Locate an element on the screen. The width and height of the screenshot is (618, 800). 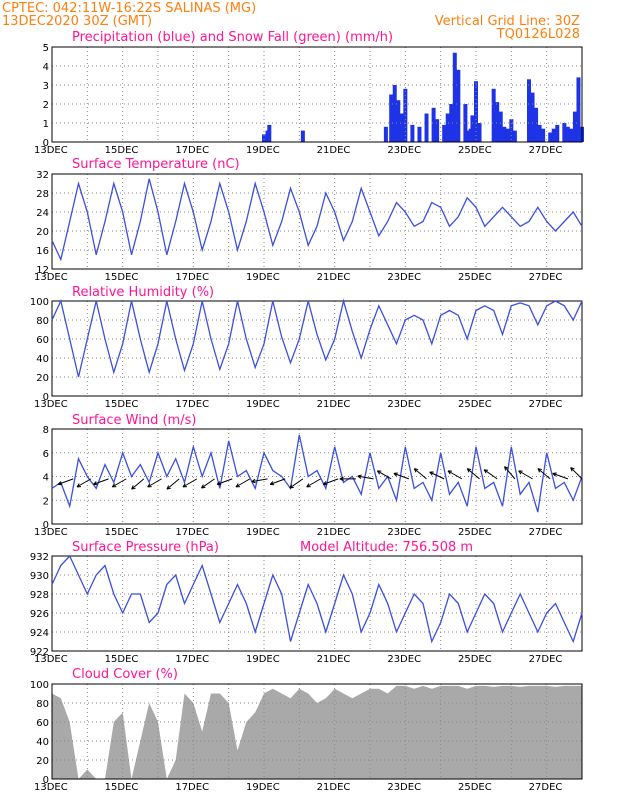
wind-title: Surface Wind (m/s) is located at coordinates (134, 420).